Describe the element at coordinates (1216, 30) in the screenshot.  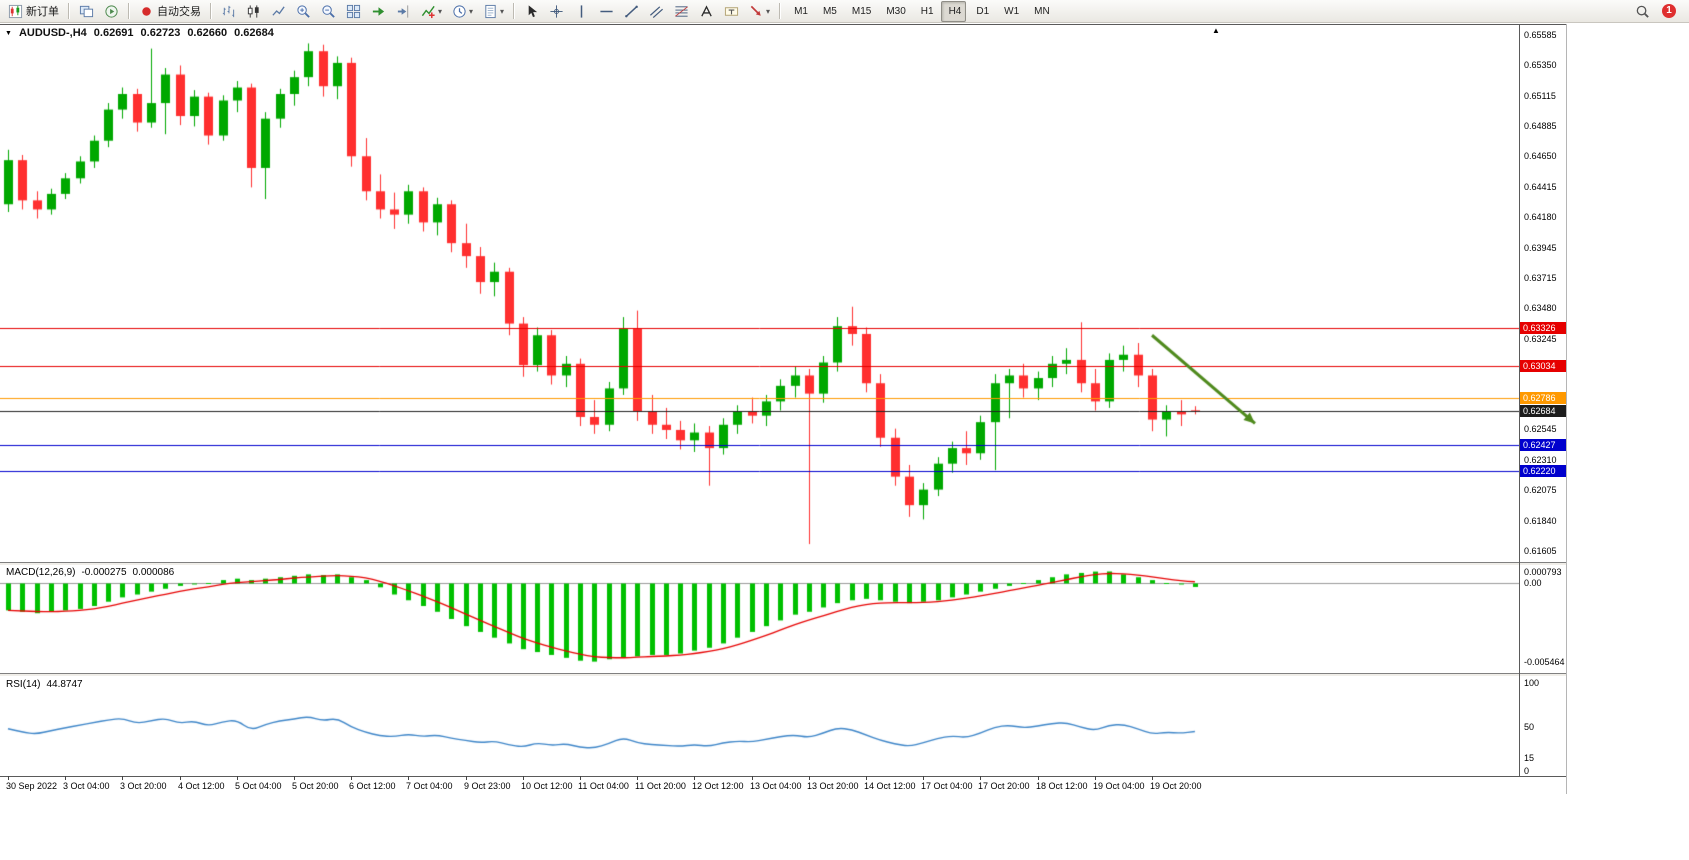
I see `chart-shift-marker: ▲` at that location.